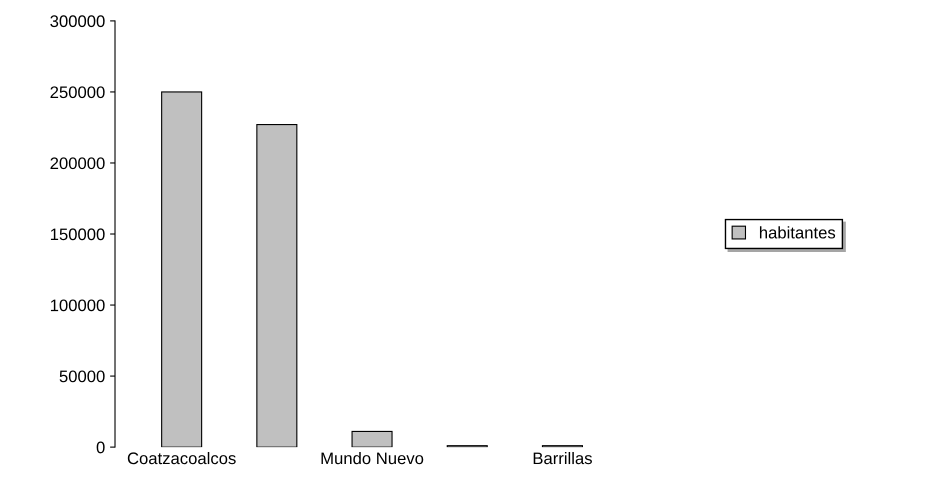 The height and width of the screenshot is (486, 935). Describe the element at coordinates (77, 163) in the screenshot. I see `y-tick-label: 200000` at that location.